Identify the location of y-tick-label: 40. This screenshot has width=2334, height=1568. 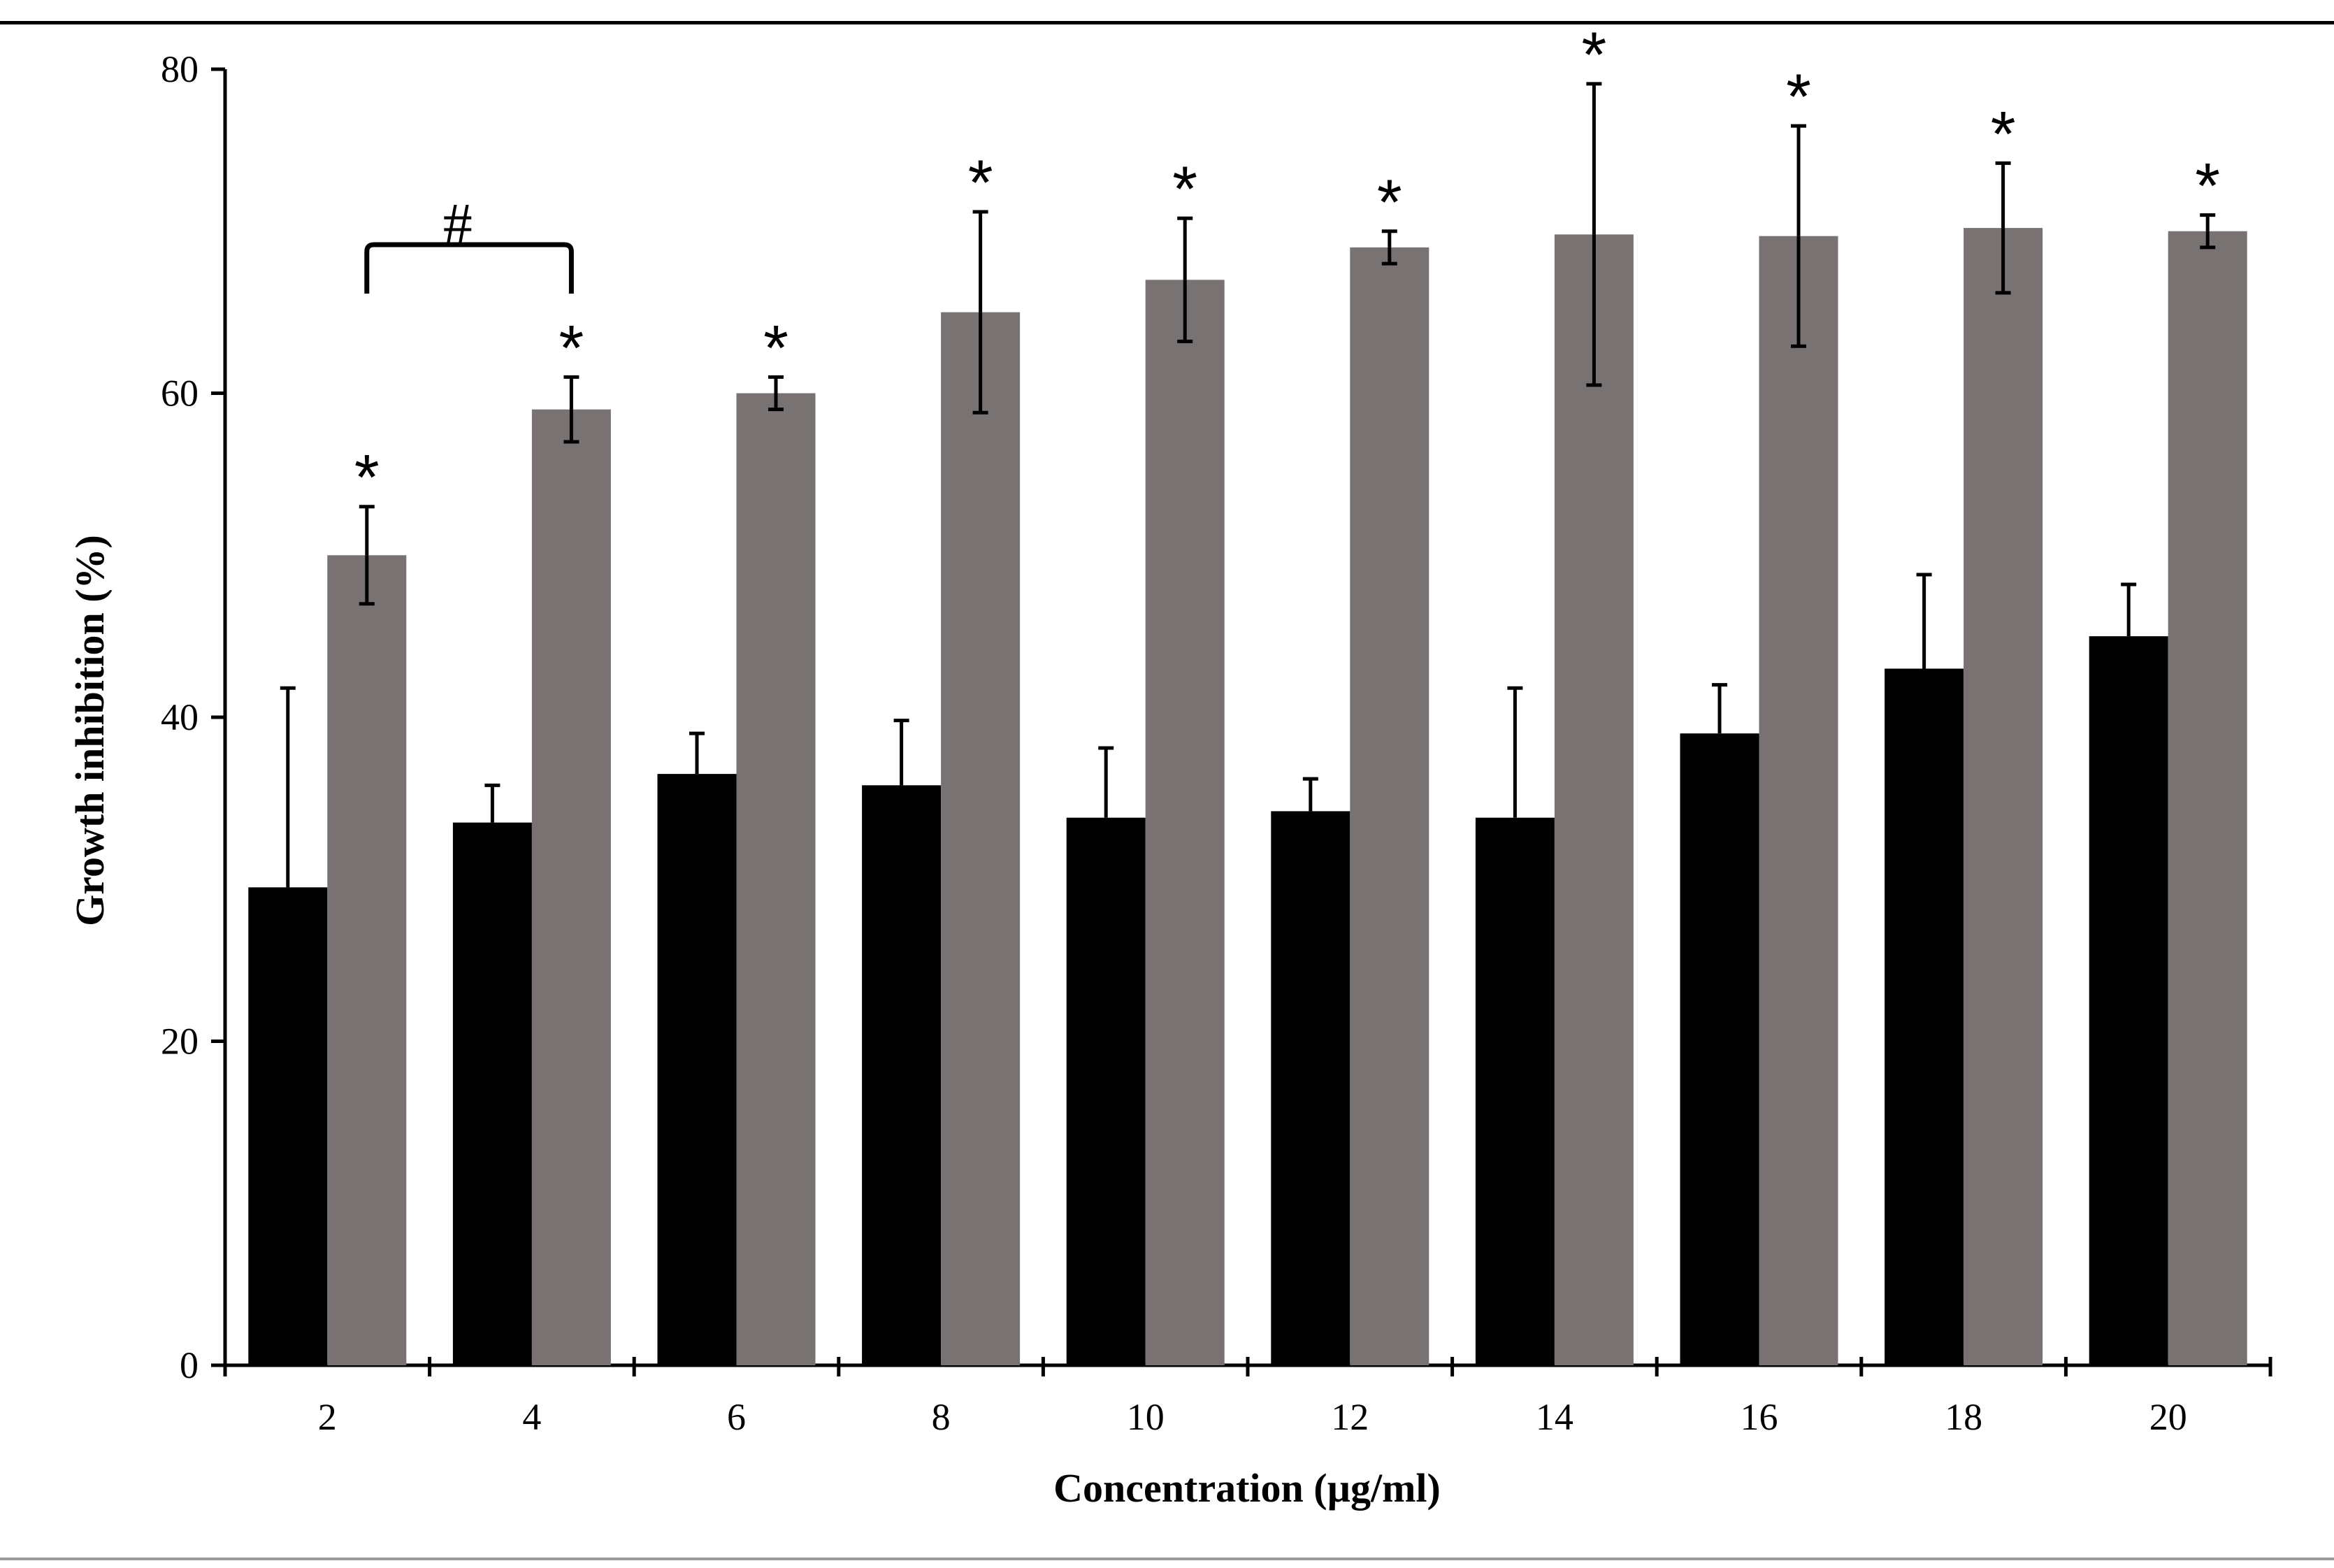
(180, 717).